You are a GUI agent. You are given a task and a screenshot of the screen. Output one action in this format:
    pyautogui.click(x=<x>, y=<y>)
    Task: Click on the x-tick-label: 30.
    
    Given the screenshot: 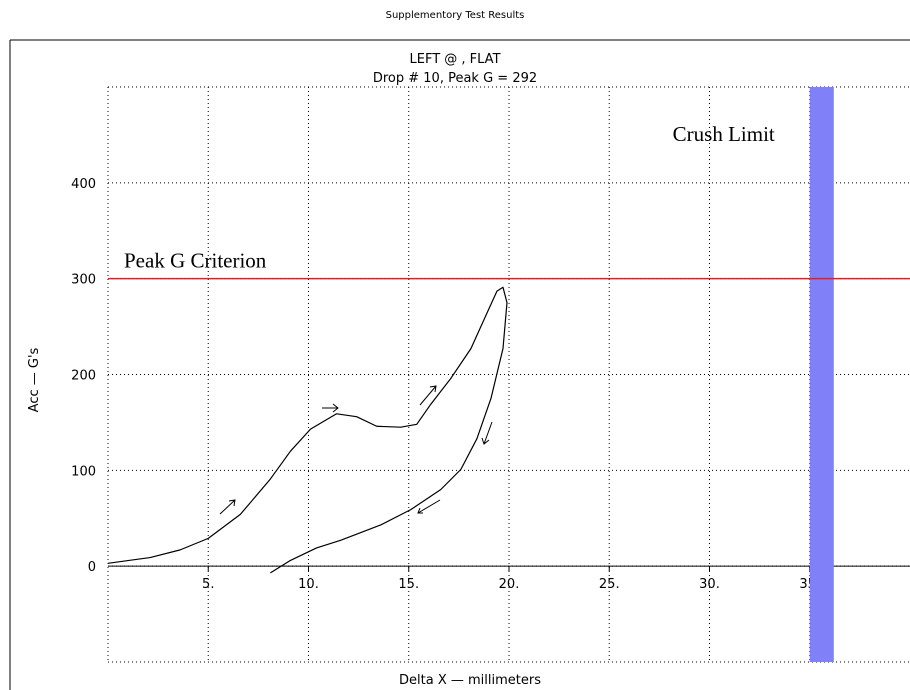 What is the action you would take?
    pyautogui.click(x=709, y=584)
    